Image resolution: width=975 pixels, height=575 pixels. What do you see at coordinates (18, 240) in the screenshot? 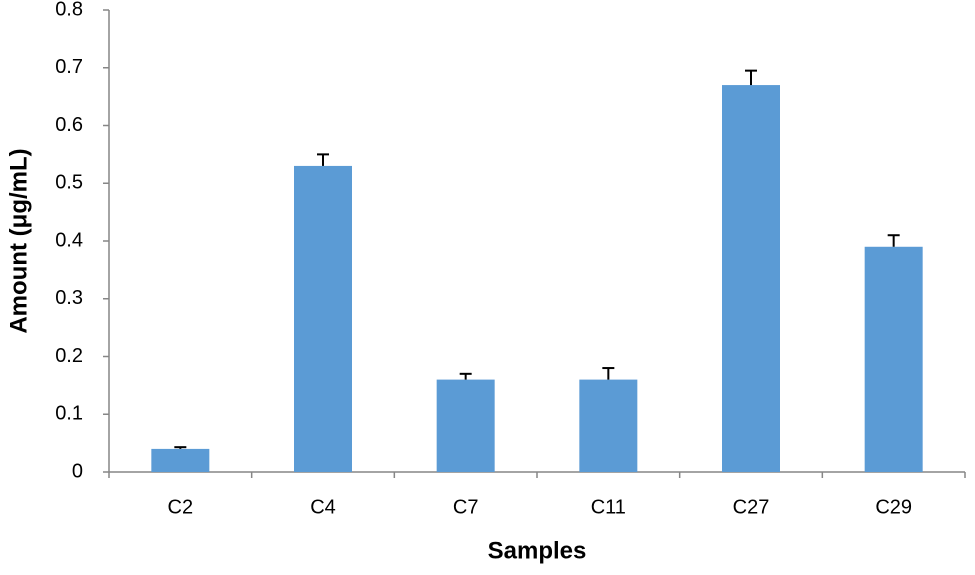
I see `y-axis-title: Amount (μg/mL)` at bounding box center [18, 240].